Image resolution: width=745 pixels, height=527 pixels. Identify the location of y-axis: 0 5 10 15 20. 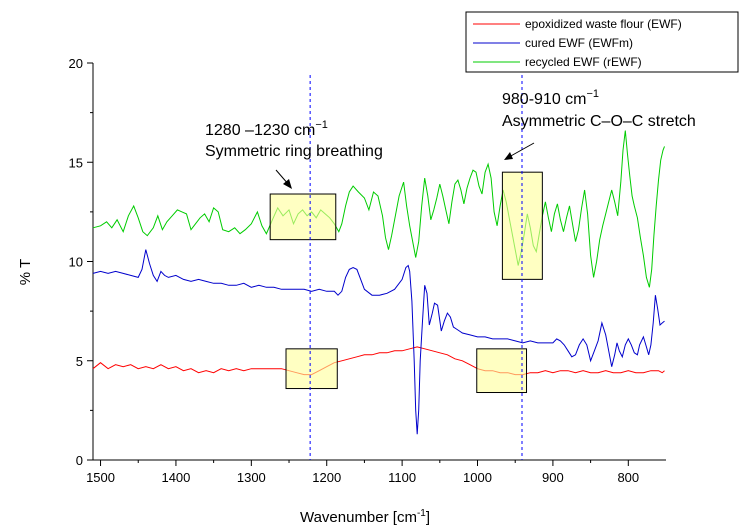
(81, 262).